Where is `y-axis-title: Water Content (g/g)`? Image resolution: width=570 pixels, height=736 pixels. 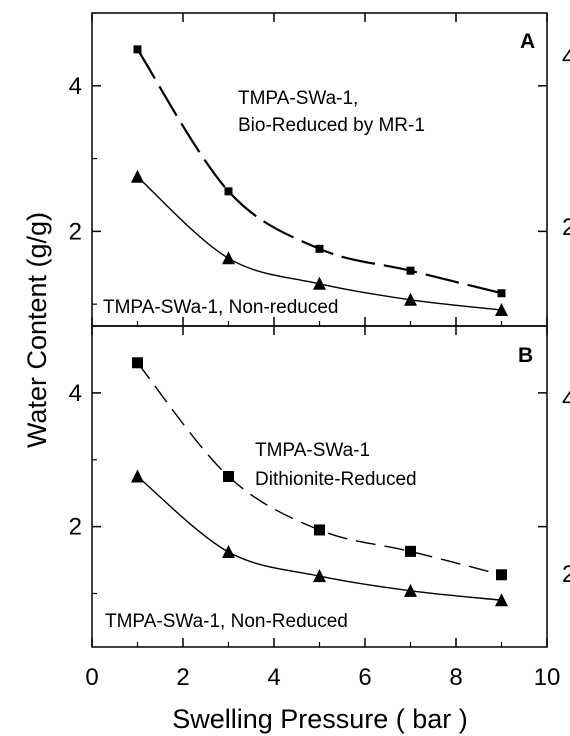
y-axis-title: Water Content (g/g) is located at coordinates (37, 330).